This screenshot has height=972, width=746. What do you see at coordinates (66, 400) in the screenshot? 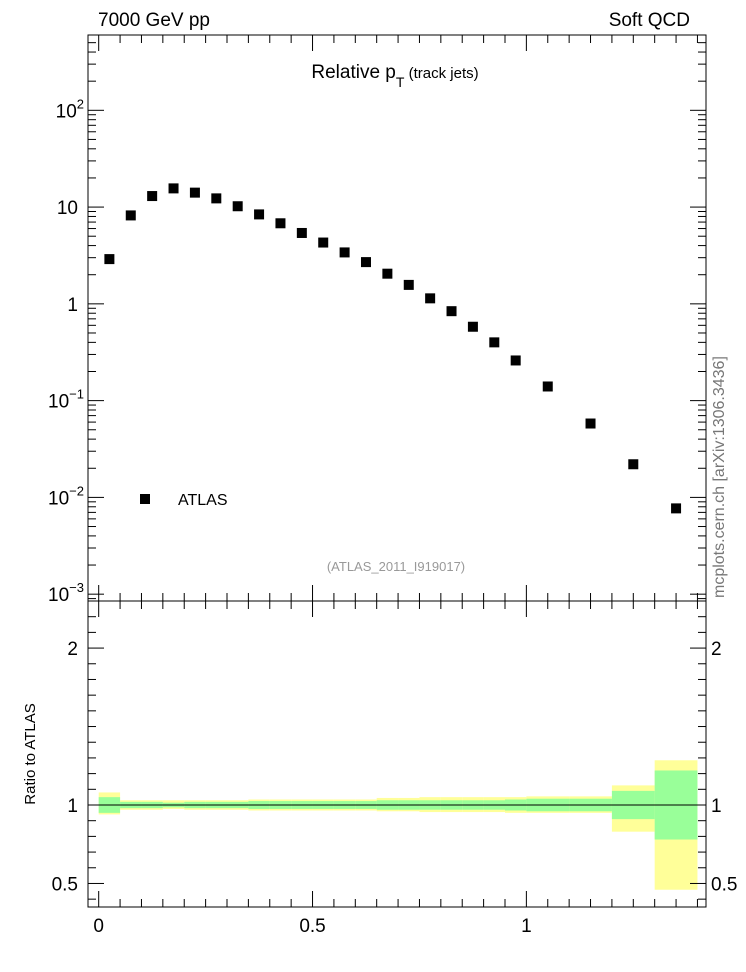
I see `main-y-tick-label: 10⁻¹` at bounding box center [66, 400].